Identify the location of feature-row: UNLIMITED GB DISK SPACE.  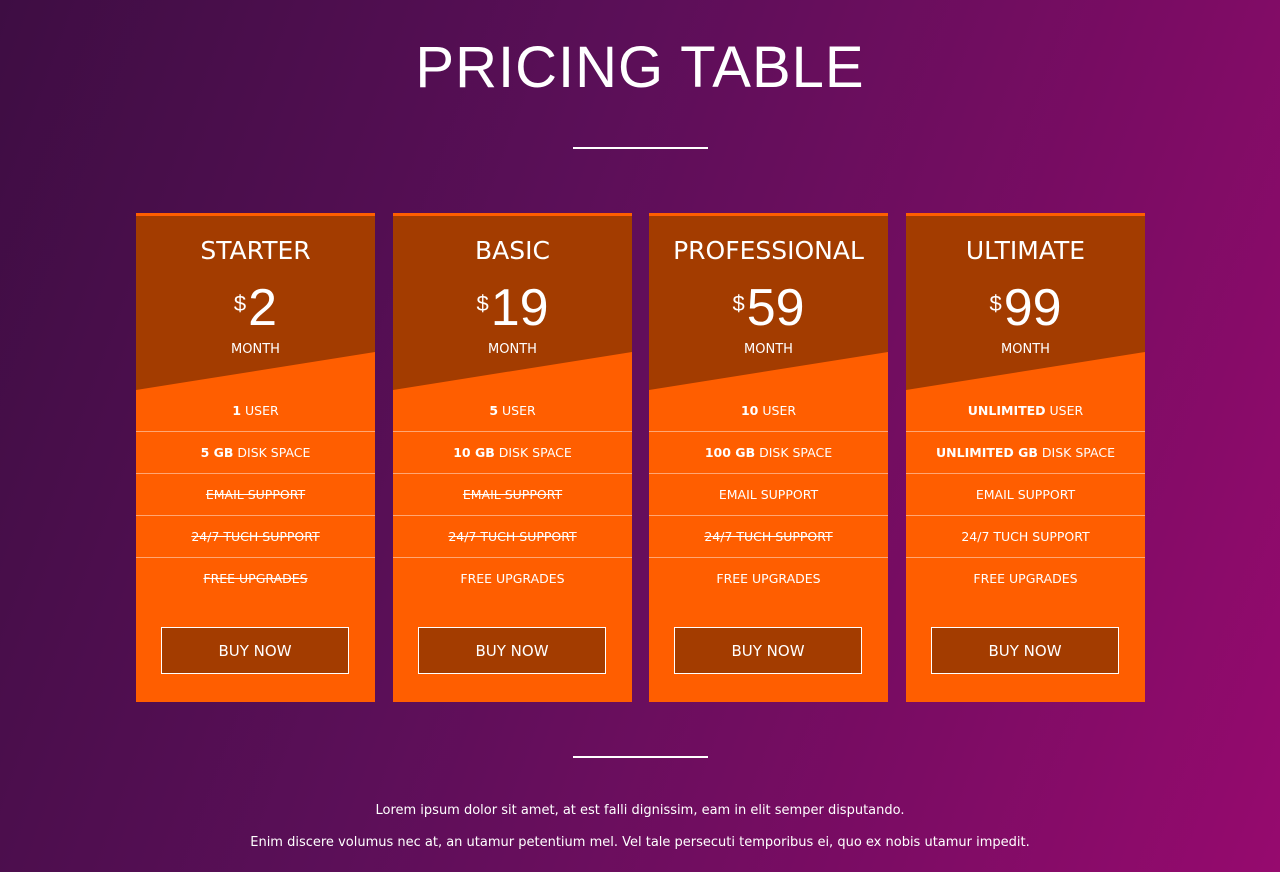
(1025, 453).